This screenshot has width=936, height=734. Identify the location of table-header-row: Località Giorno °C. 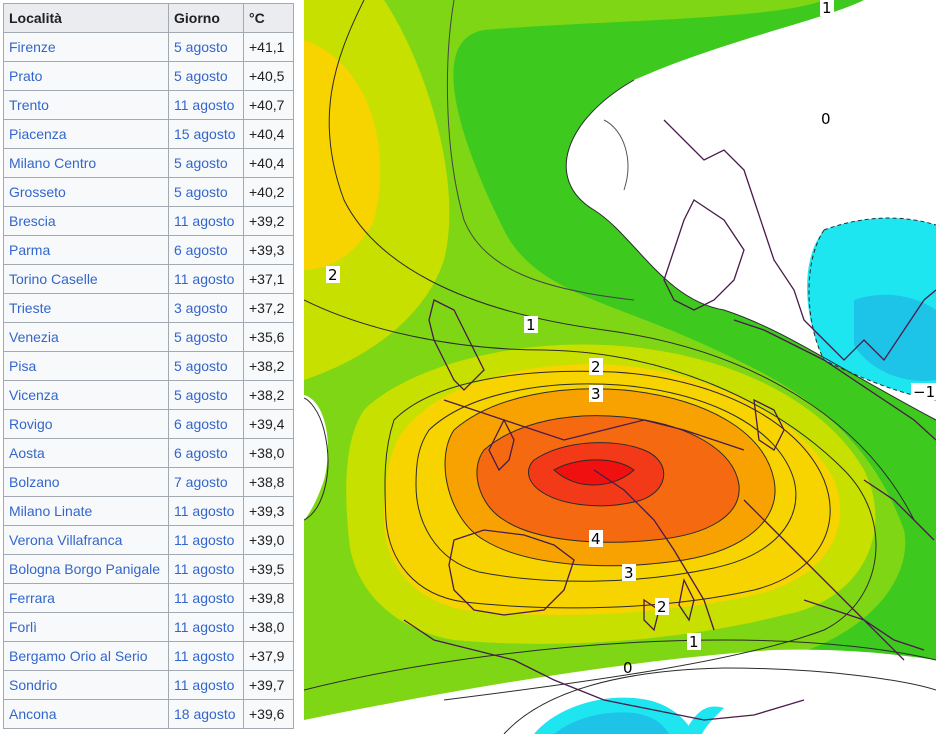
(148, 18).